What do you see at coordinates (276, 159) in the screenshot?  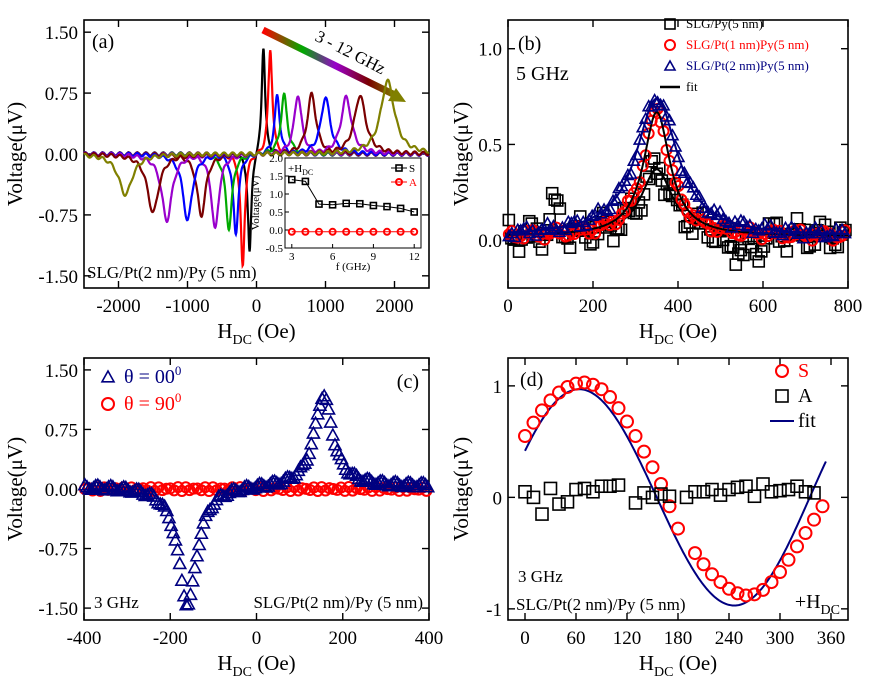 I see `inset-y-tick-label: 2.0` at bounding box center [276, 159].